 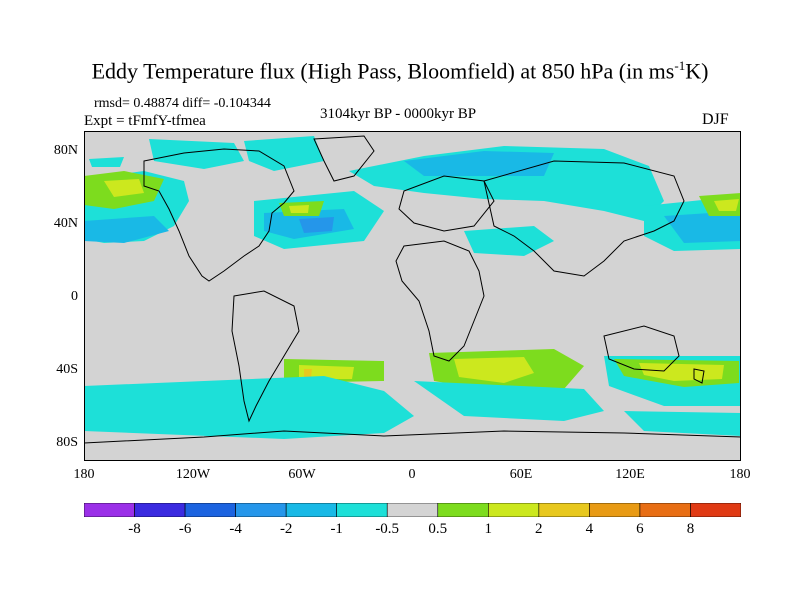 What do you see at coordinates (74, 296) in the screenshot?
I see `lat-tick-0: 0` at bounding box center [74, 296].